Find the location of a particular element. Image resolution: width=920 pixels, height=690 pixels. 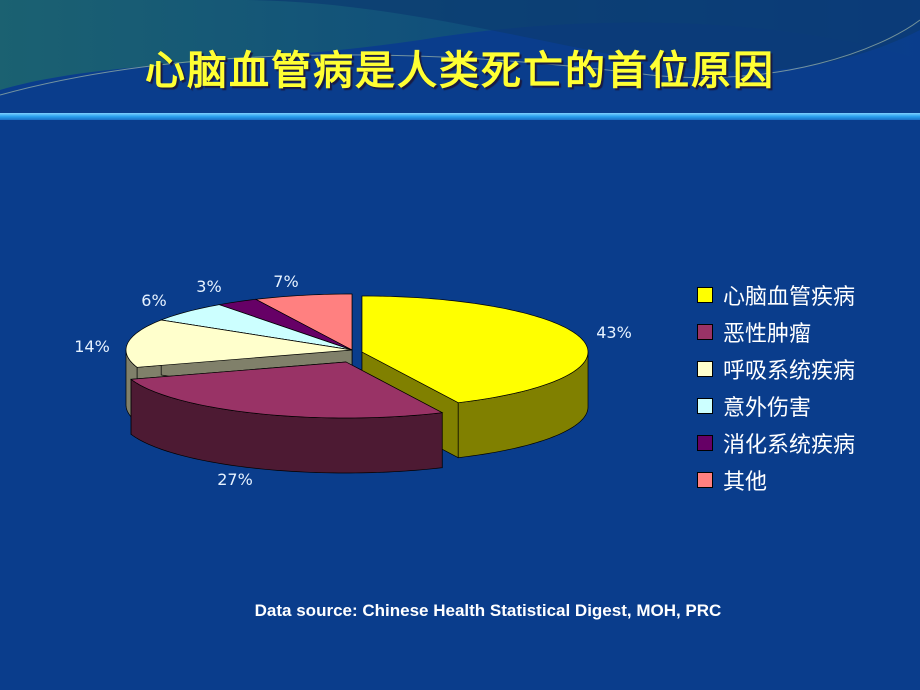

pie-data-label: 43% is located at coordinates (614, 332).